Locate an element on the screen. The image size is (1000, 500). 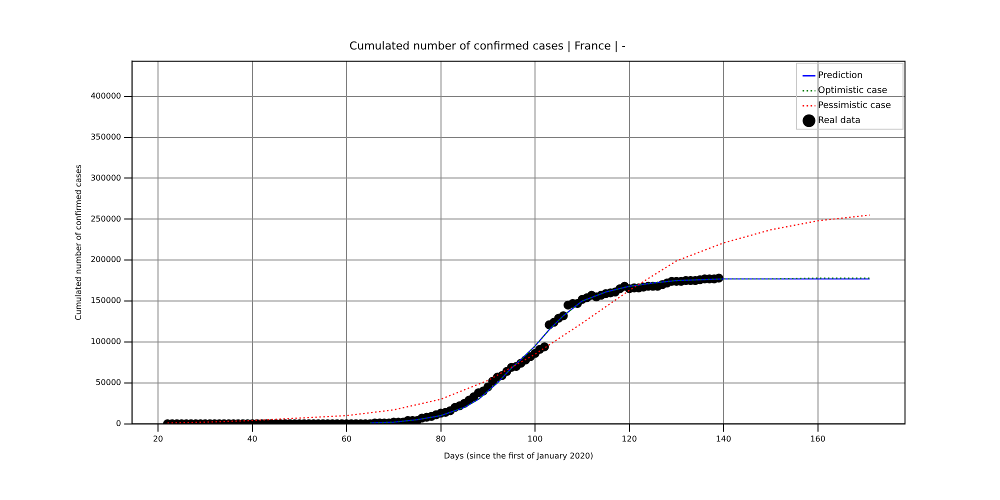
y-tick-label: 0 is located at coordinates (119, 423).